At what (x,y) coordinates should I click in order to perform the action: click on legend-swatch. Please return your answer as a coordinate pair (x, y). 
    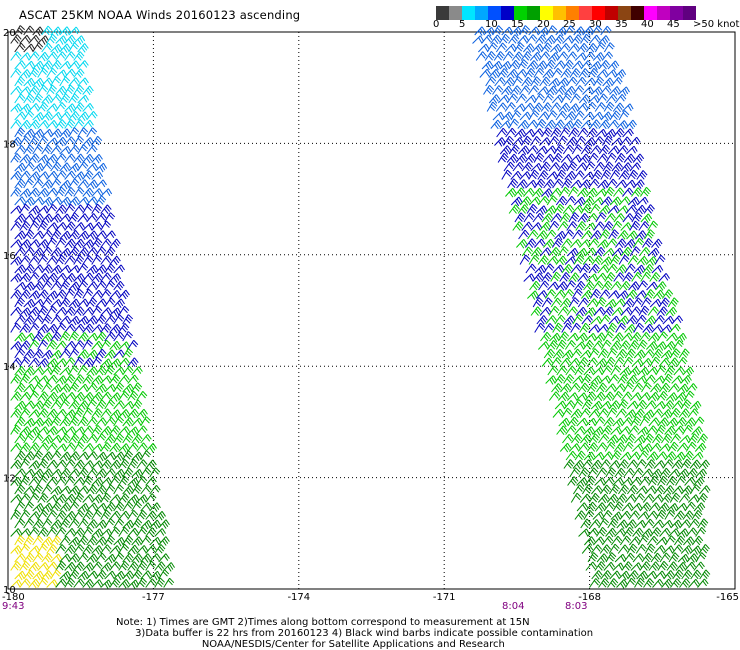
    Looking at the image, I should click on (520, 13).